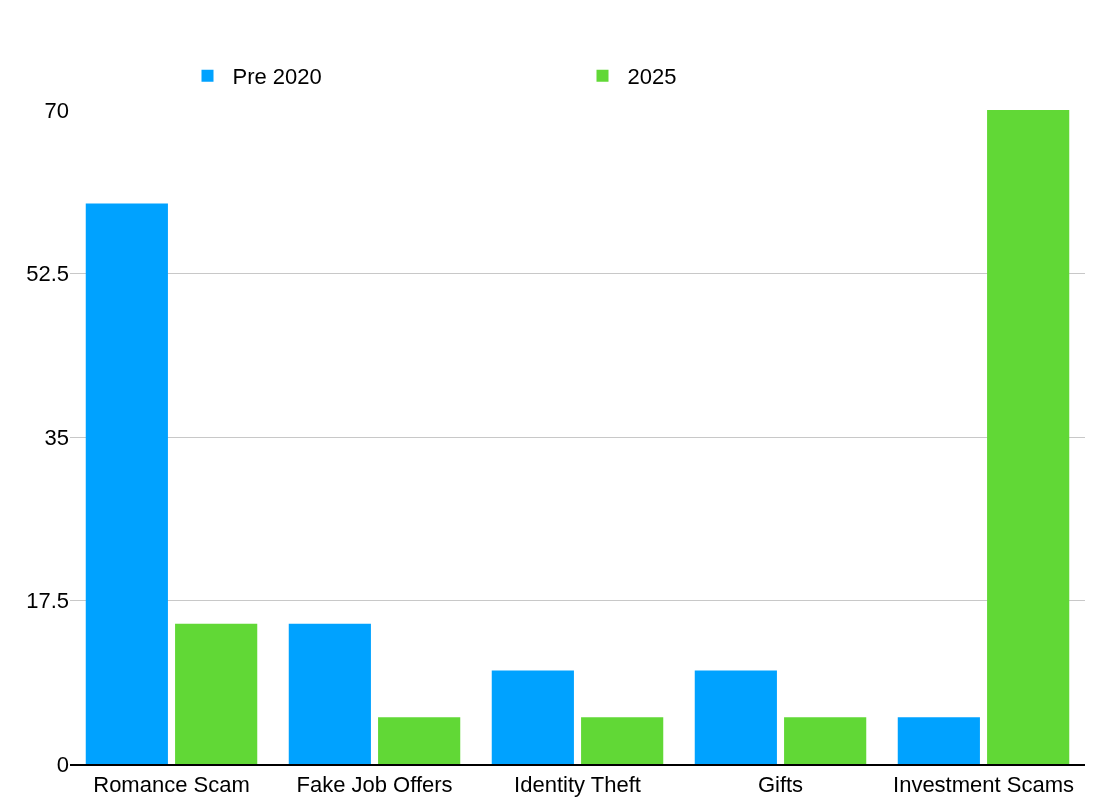 This screenshot has height=809, width=1097. I want to click on x-tick-label: Investment Scams, so click(983, 785).